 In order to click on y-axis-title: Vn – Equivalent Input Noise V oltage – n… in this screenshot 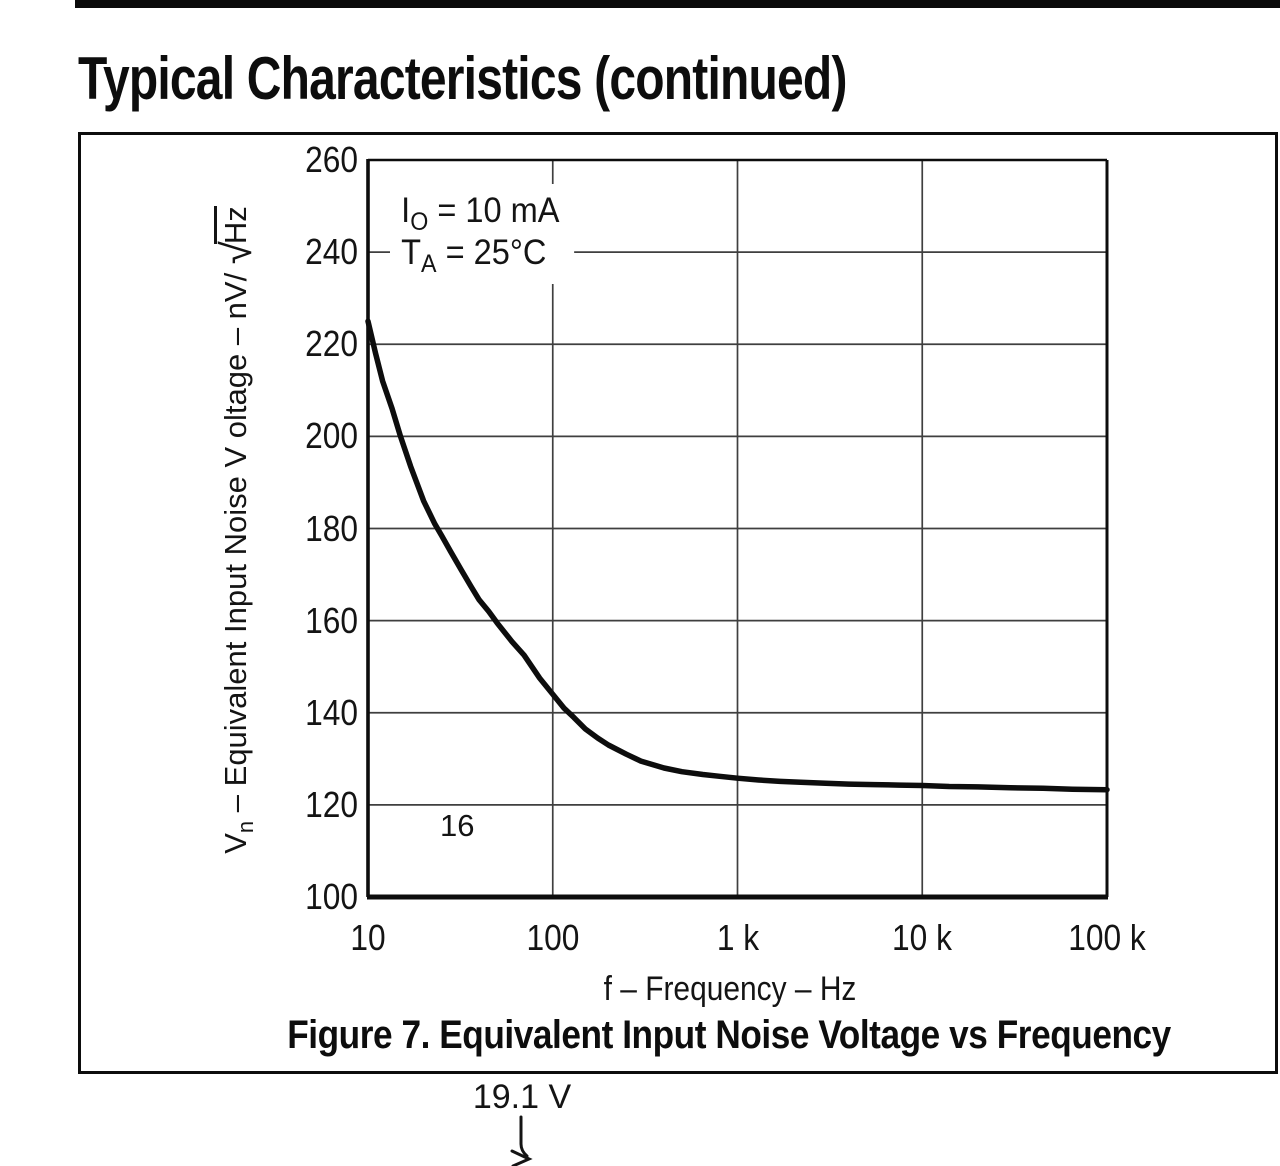, I will do `click(236, 530)`.